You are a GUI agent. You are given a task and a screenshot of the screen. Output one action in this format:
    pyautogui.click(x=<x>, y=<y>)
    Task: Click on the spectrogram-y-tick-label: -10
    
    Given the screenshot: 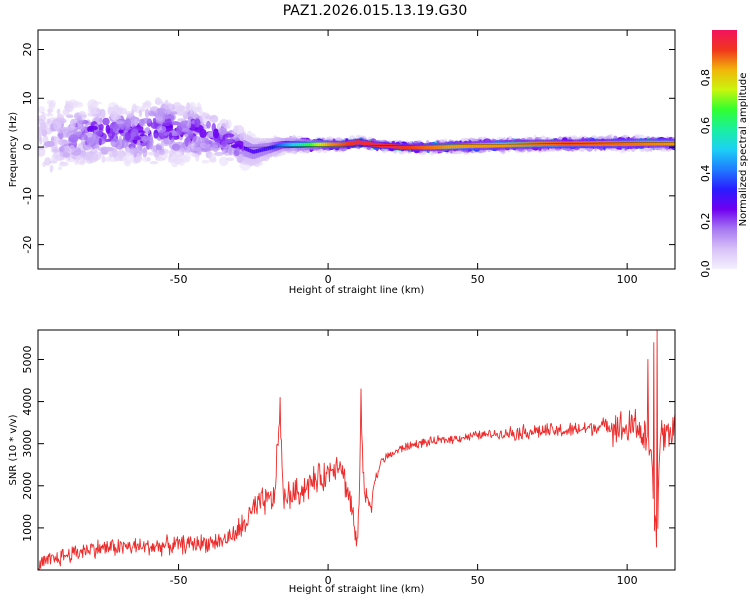 What is the action you would take?
    pyautogui.click(x=27, y=196)
    